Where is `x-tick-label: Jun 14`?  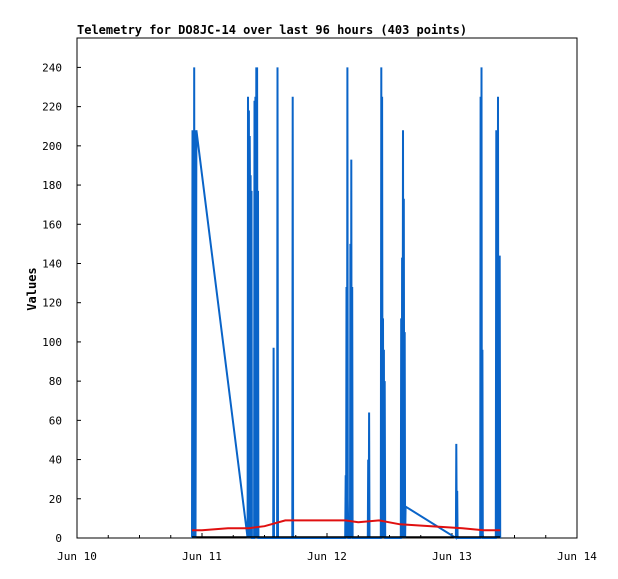 x-tick-label: Jun 14 is located at coordinates (577, 556).